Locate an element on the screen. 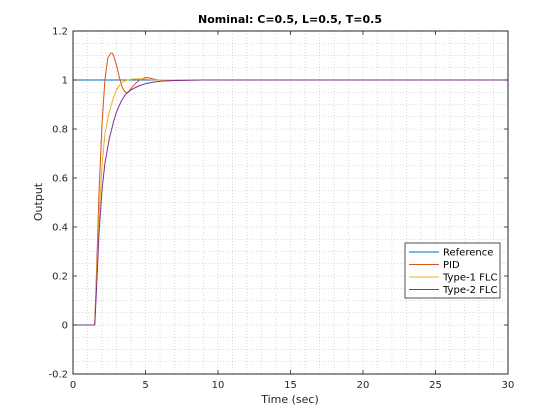 This screenshot has height=420, width=560. x-tick-label: 30 is located at coordinates (508, 385).